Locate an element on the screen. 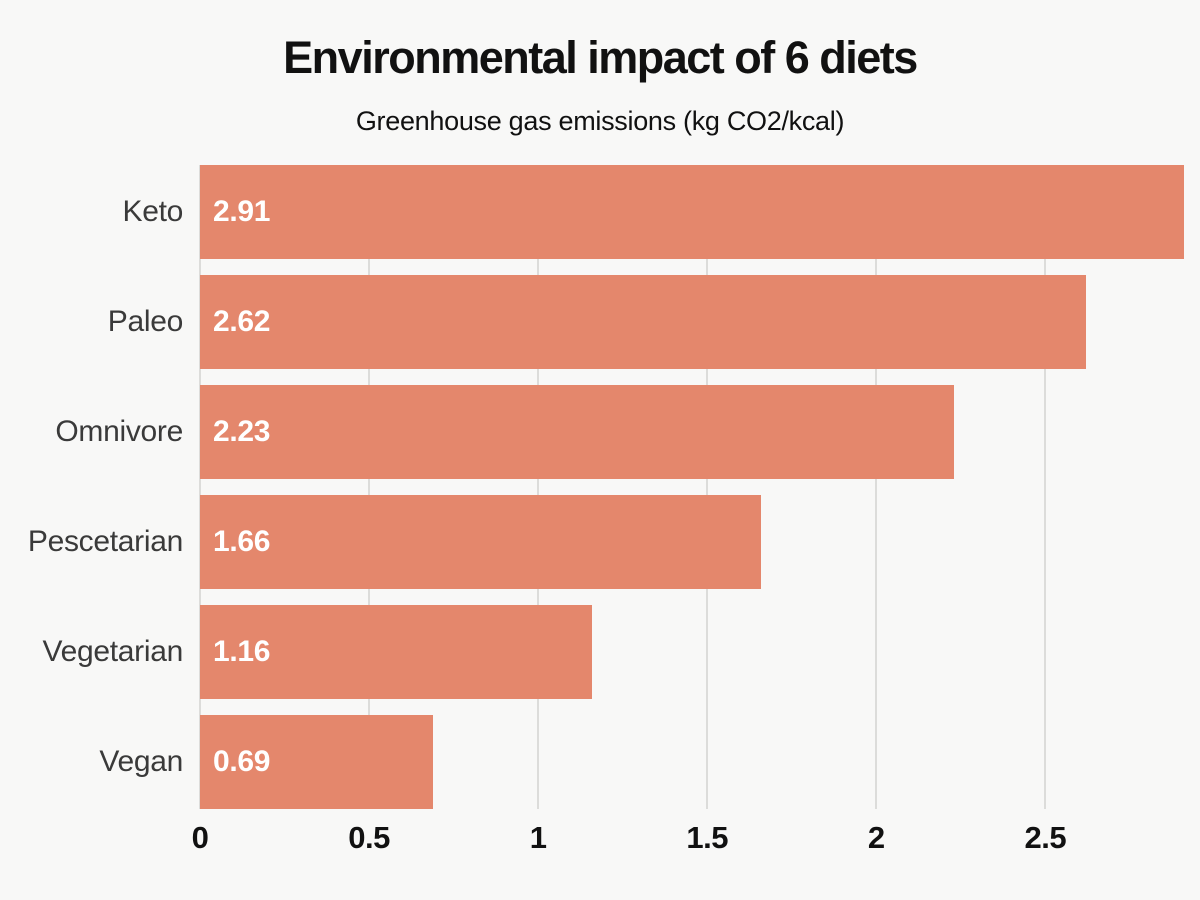  bar-track: 1.66 is located at coordinates (692, 542).